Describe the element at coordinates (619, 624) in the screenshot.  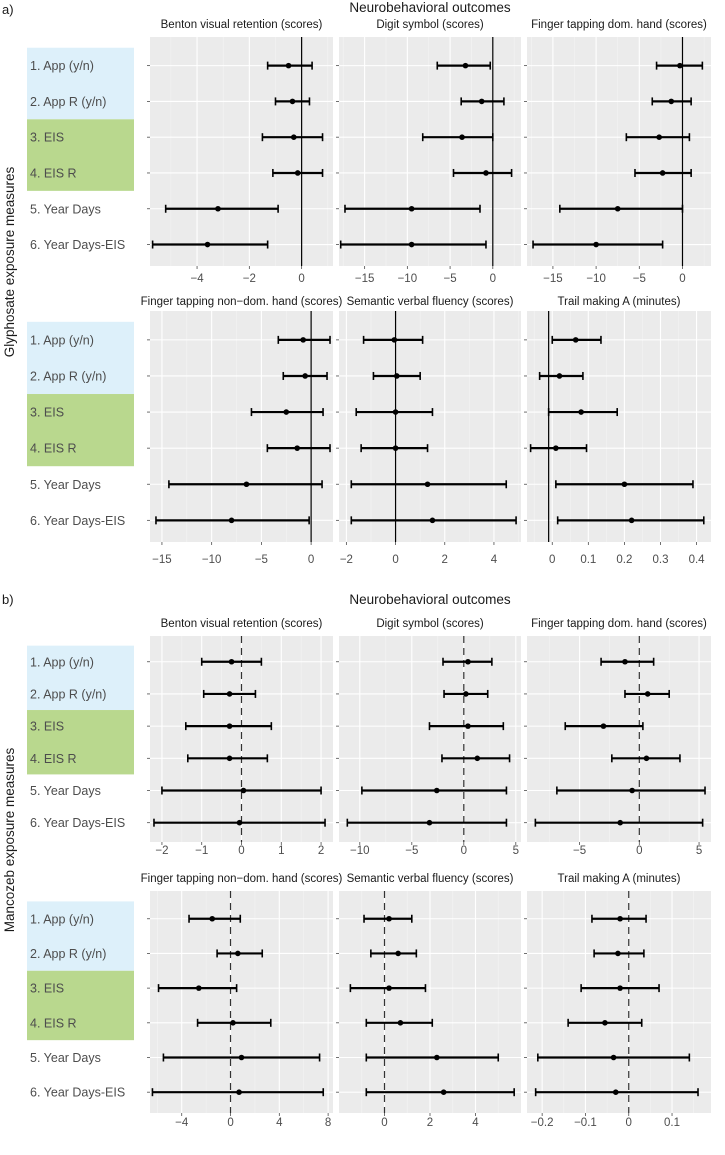
I see `panel-title: Finger tapping dom. hand (scores)` at that location.